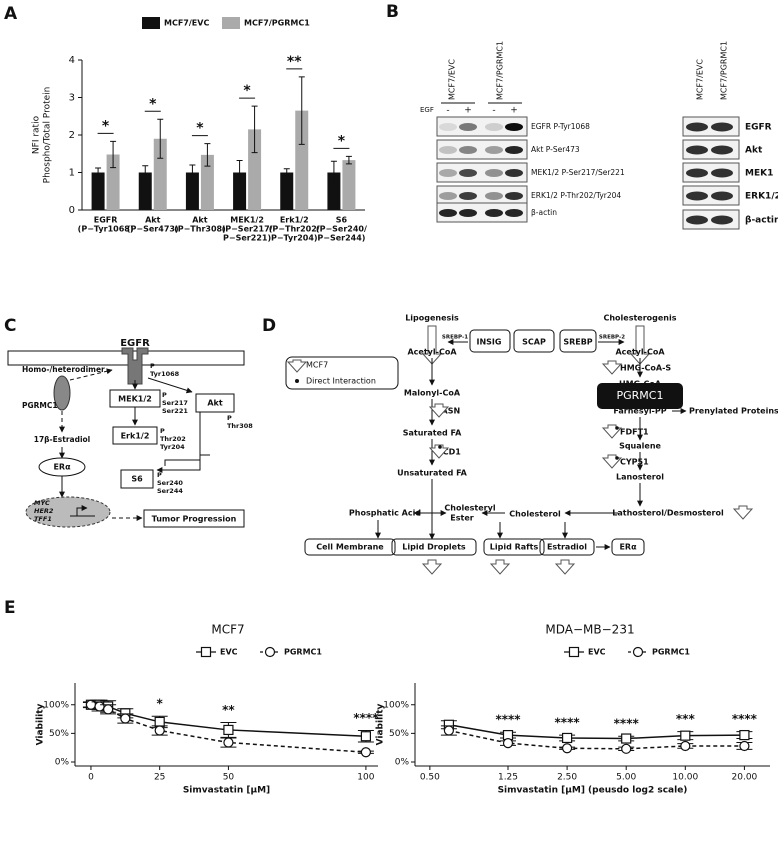 The width and height of the screenshot is (778, 846). What do you see at coordinates (44, 511) in the screenshot?
I see `label: HER2` at bounding box center [44, 511].